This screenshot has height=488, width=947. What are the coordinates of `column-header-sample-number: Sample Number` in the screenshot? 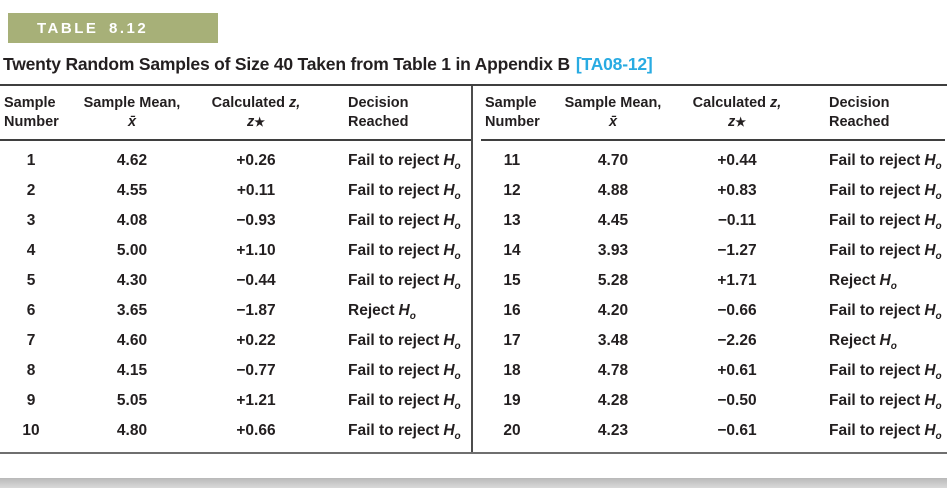 It's located at (512, 112).